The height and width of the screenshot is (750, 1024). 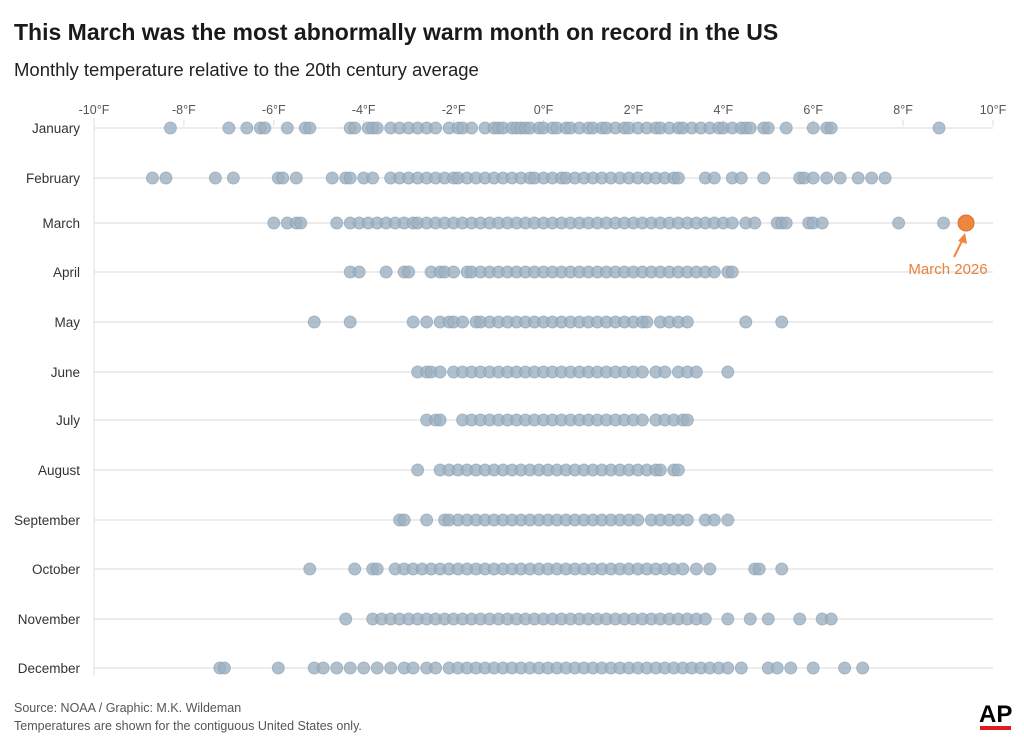 I want to click on x-tick-label: 8°F, so click(x=903, y=110).